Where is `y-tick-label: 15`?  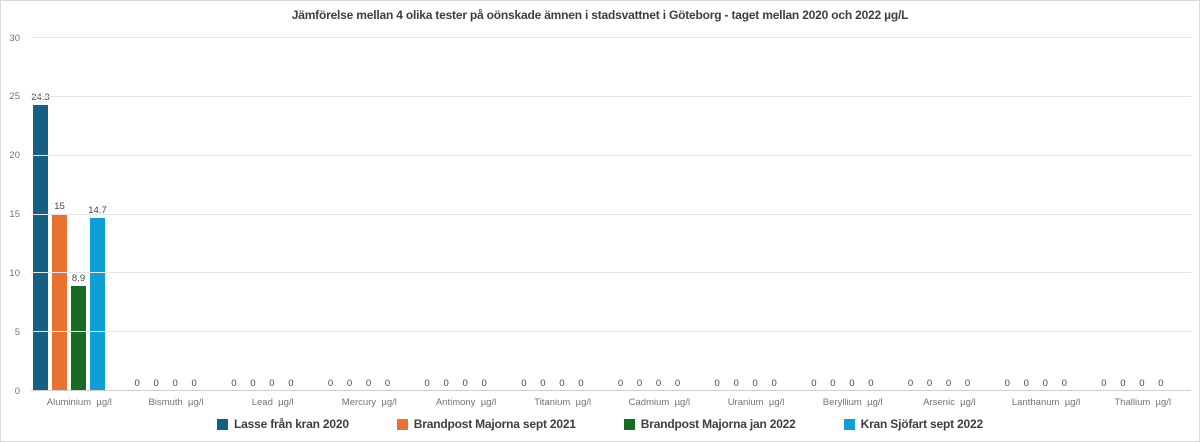
y-tick-label: 15 is located at coordinates (14, 214).